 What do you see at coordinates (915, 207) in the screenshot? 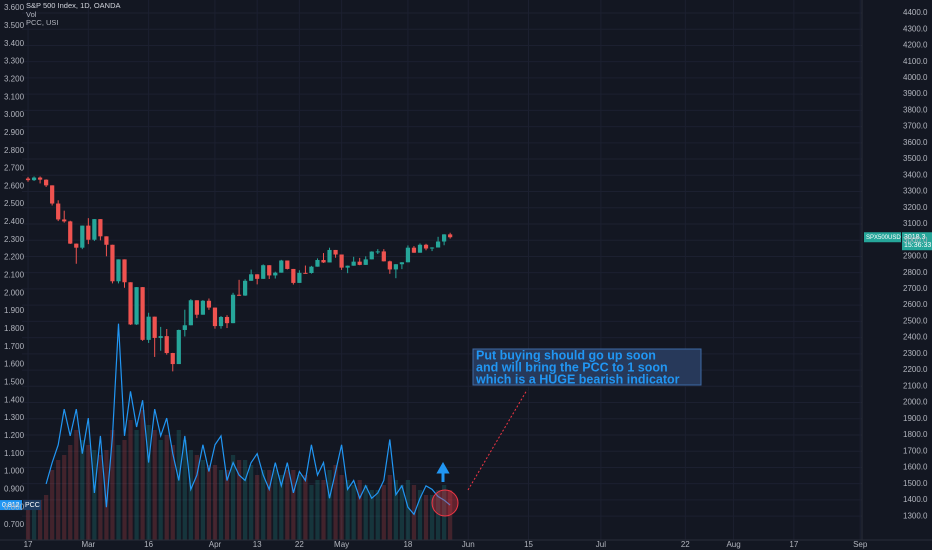
I see `y-tick-label: 3200.0` at bounding box center [915, 207].